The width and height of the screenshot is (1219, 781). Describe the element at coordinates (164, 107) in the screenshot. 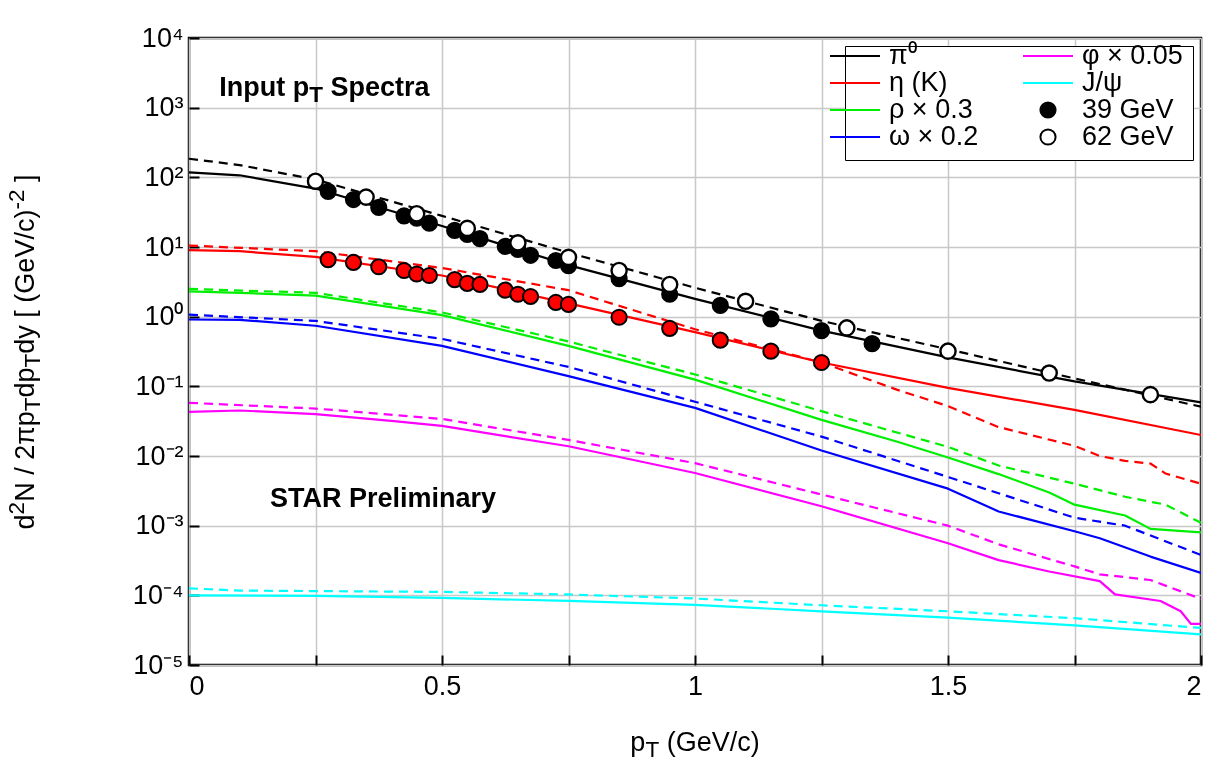

I see `y-tick-label: 10³` at that location.